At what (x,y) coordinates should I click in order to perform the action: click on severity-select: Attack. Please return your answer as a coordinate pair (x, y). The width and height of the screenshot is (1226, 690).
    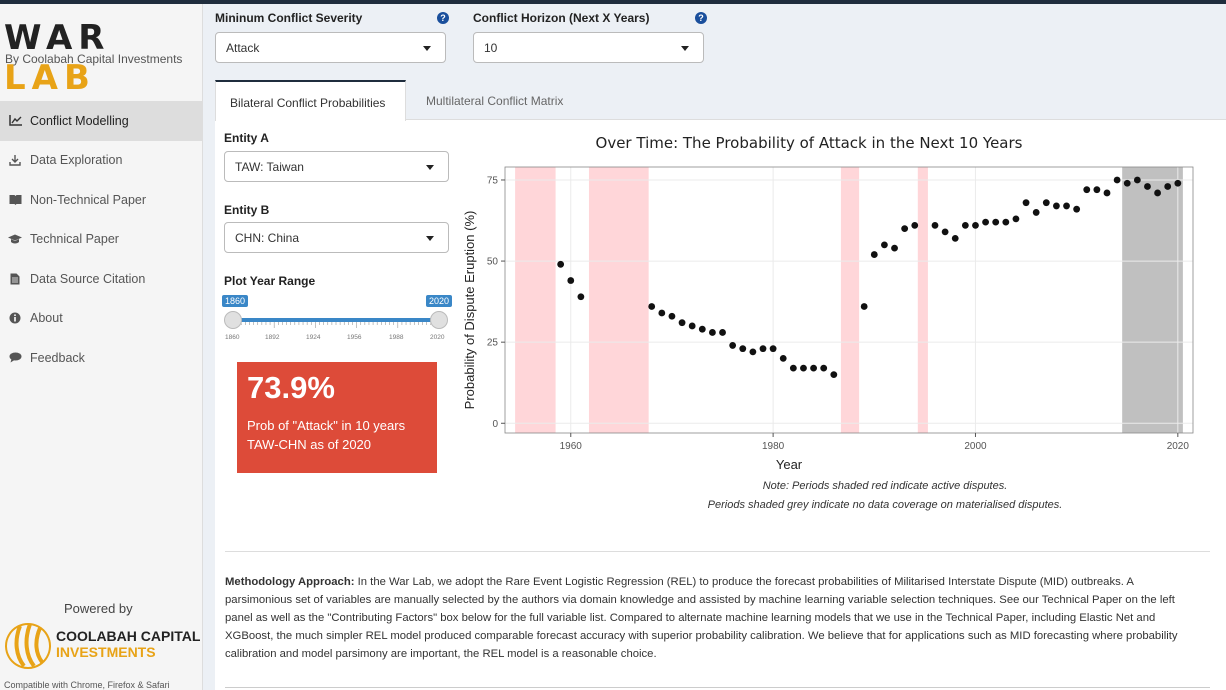
    Looking at the image, I should click on (330, 47).